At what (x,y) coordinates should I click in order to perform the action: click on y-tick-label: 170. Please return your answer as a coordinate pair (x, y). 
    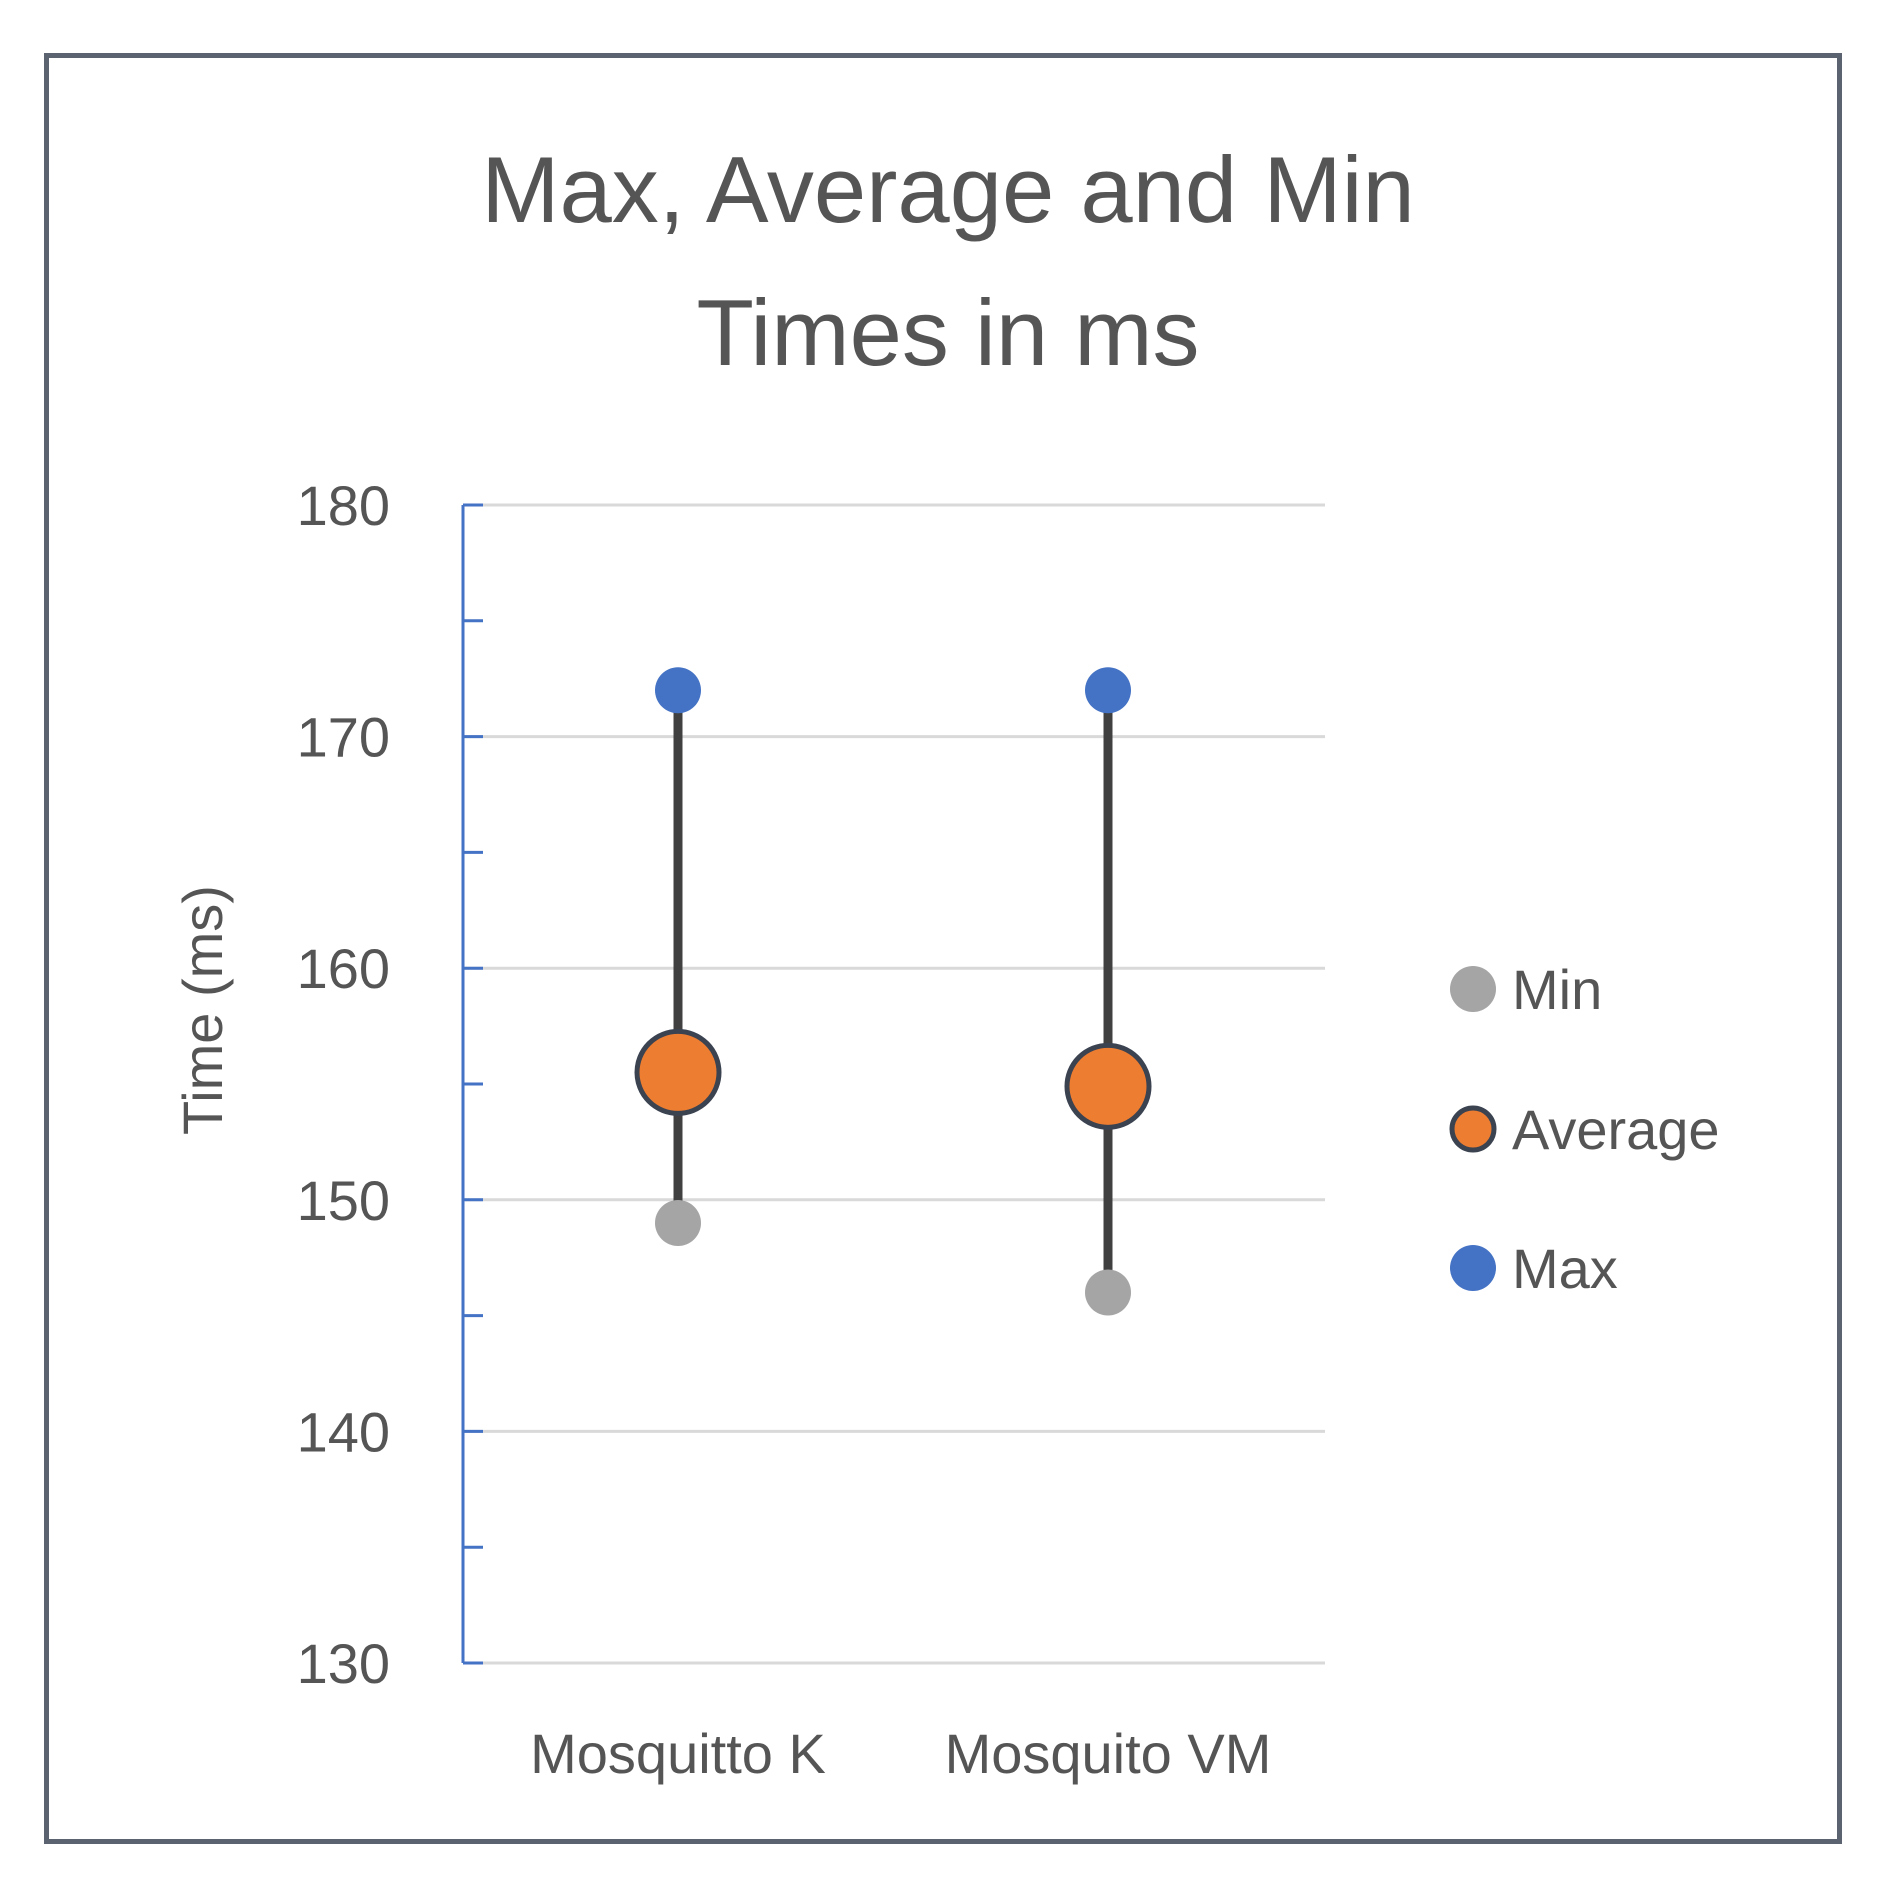
    Looking at the image, I should click on (343, 737).